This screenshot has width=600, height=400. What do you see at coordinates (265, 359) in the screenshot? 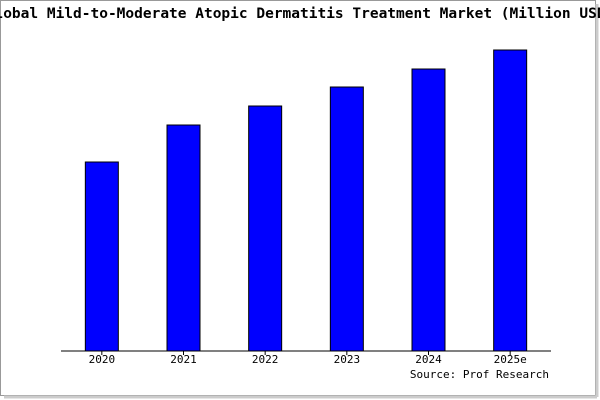
I see `x-tick-label: 2022` at bounding box center [265, 359].